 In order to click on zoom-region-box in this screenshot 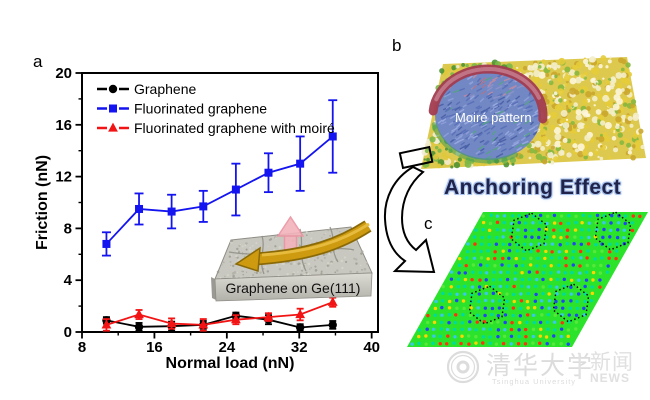, I will do `click(416, 157)`.